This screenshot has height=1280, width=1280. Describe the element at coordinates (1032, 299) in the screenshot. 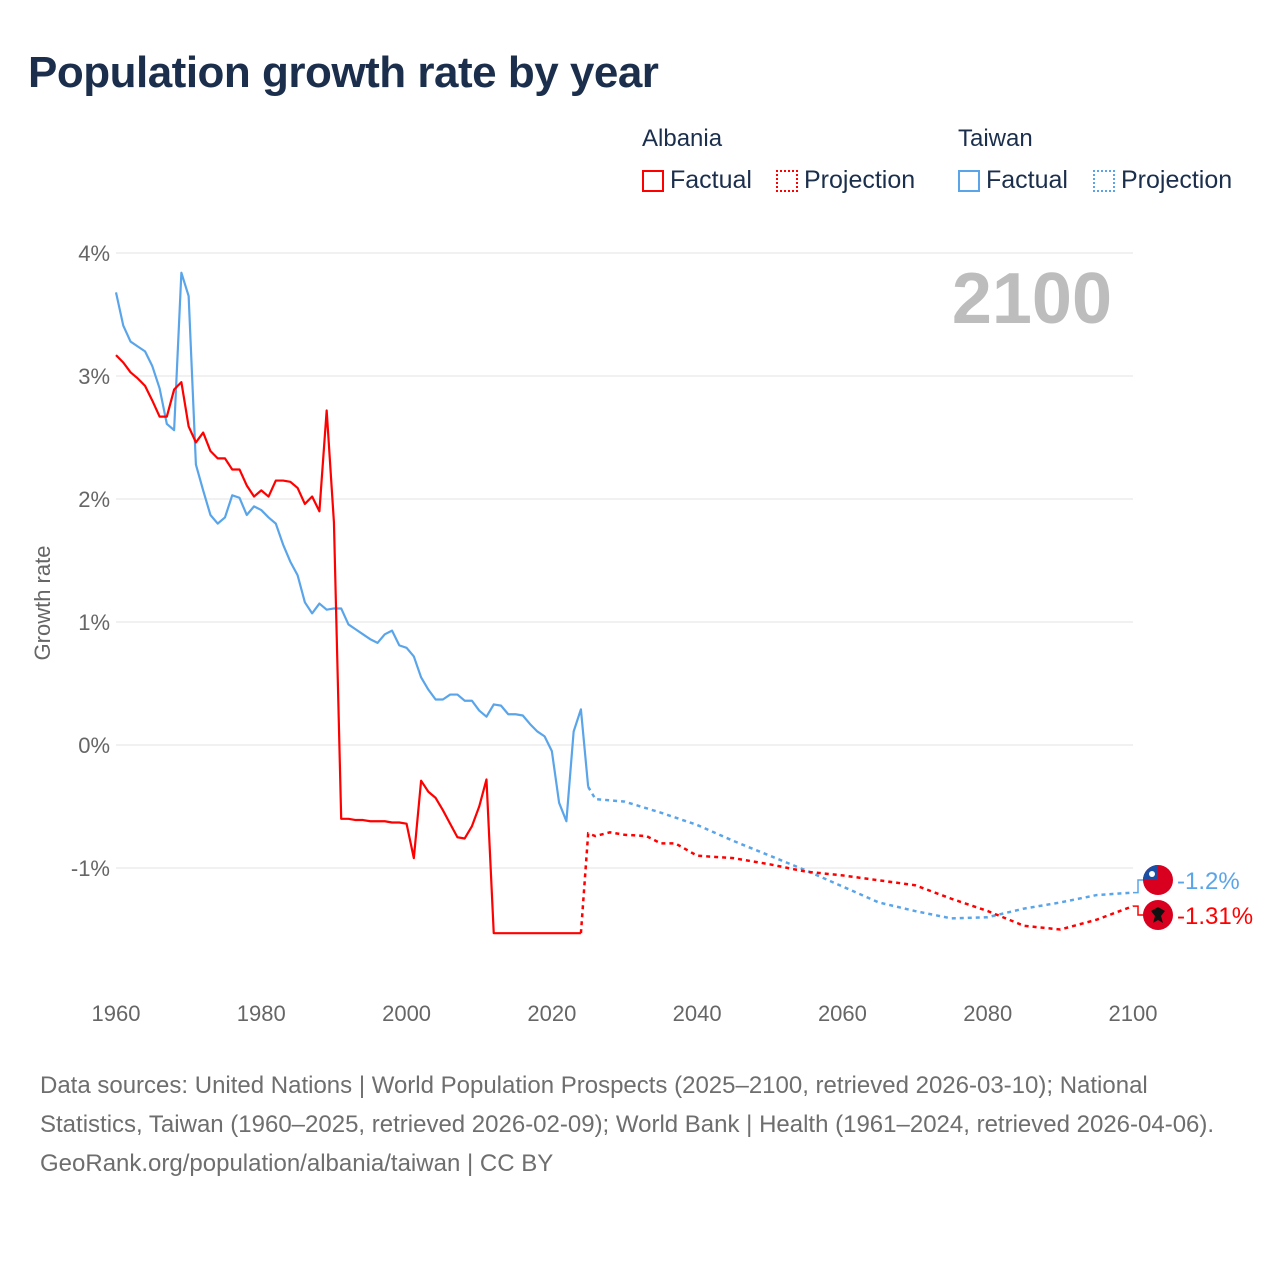

I see `current-year-label: 2100` at that location.